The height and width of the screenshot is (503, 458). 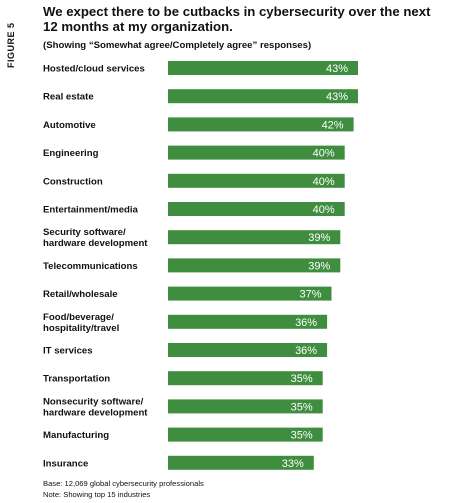 What do you see at coordinates (71, 153) in the screenshot?
I see `category-label: Engineering` at bounding box center [71, 153].